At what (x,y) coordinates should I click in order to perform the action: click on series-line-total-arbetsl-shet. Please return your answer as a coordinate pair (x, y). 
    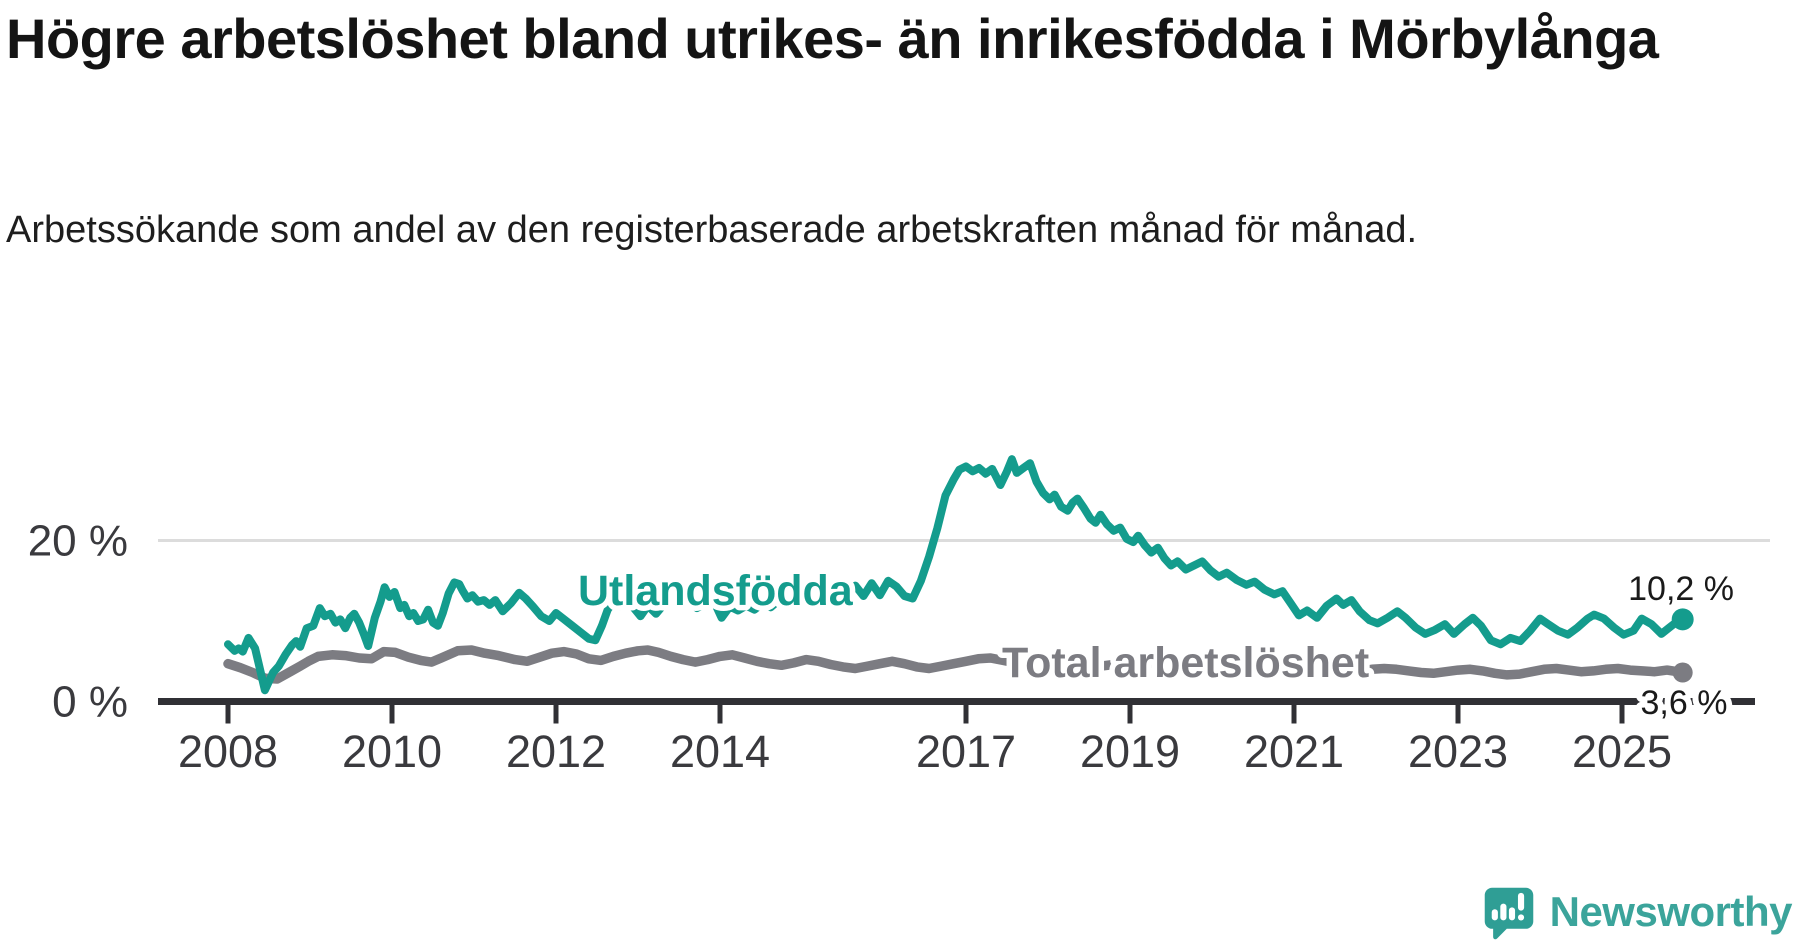
    Looking at the image, I should click on (955, 664).